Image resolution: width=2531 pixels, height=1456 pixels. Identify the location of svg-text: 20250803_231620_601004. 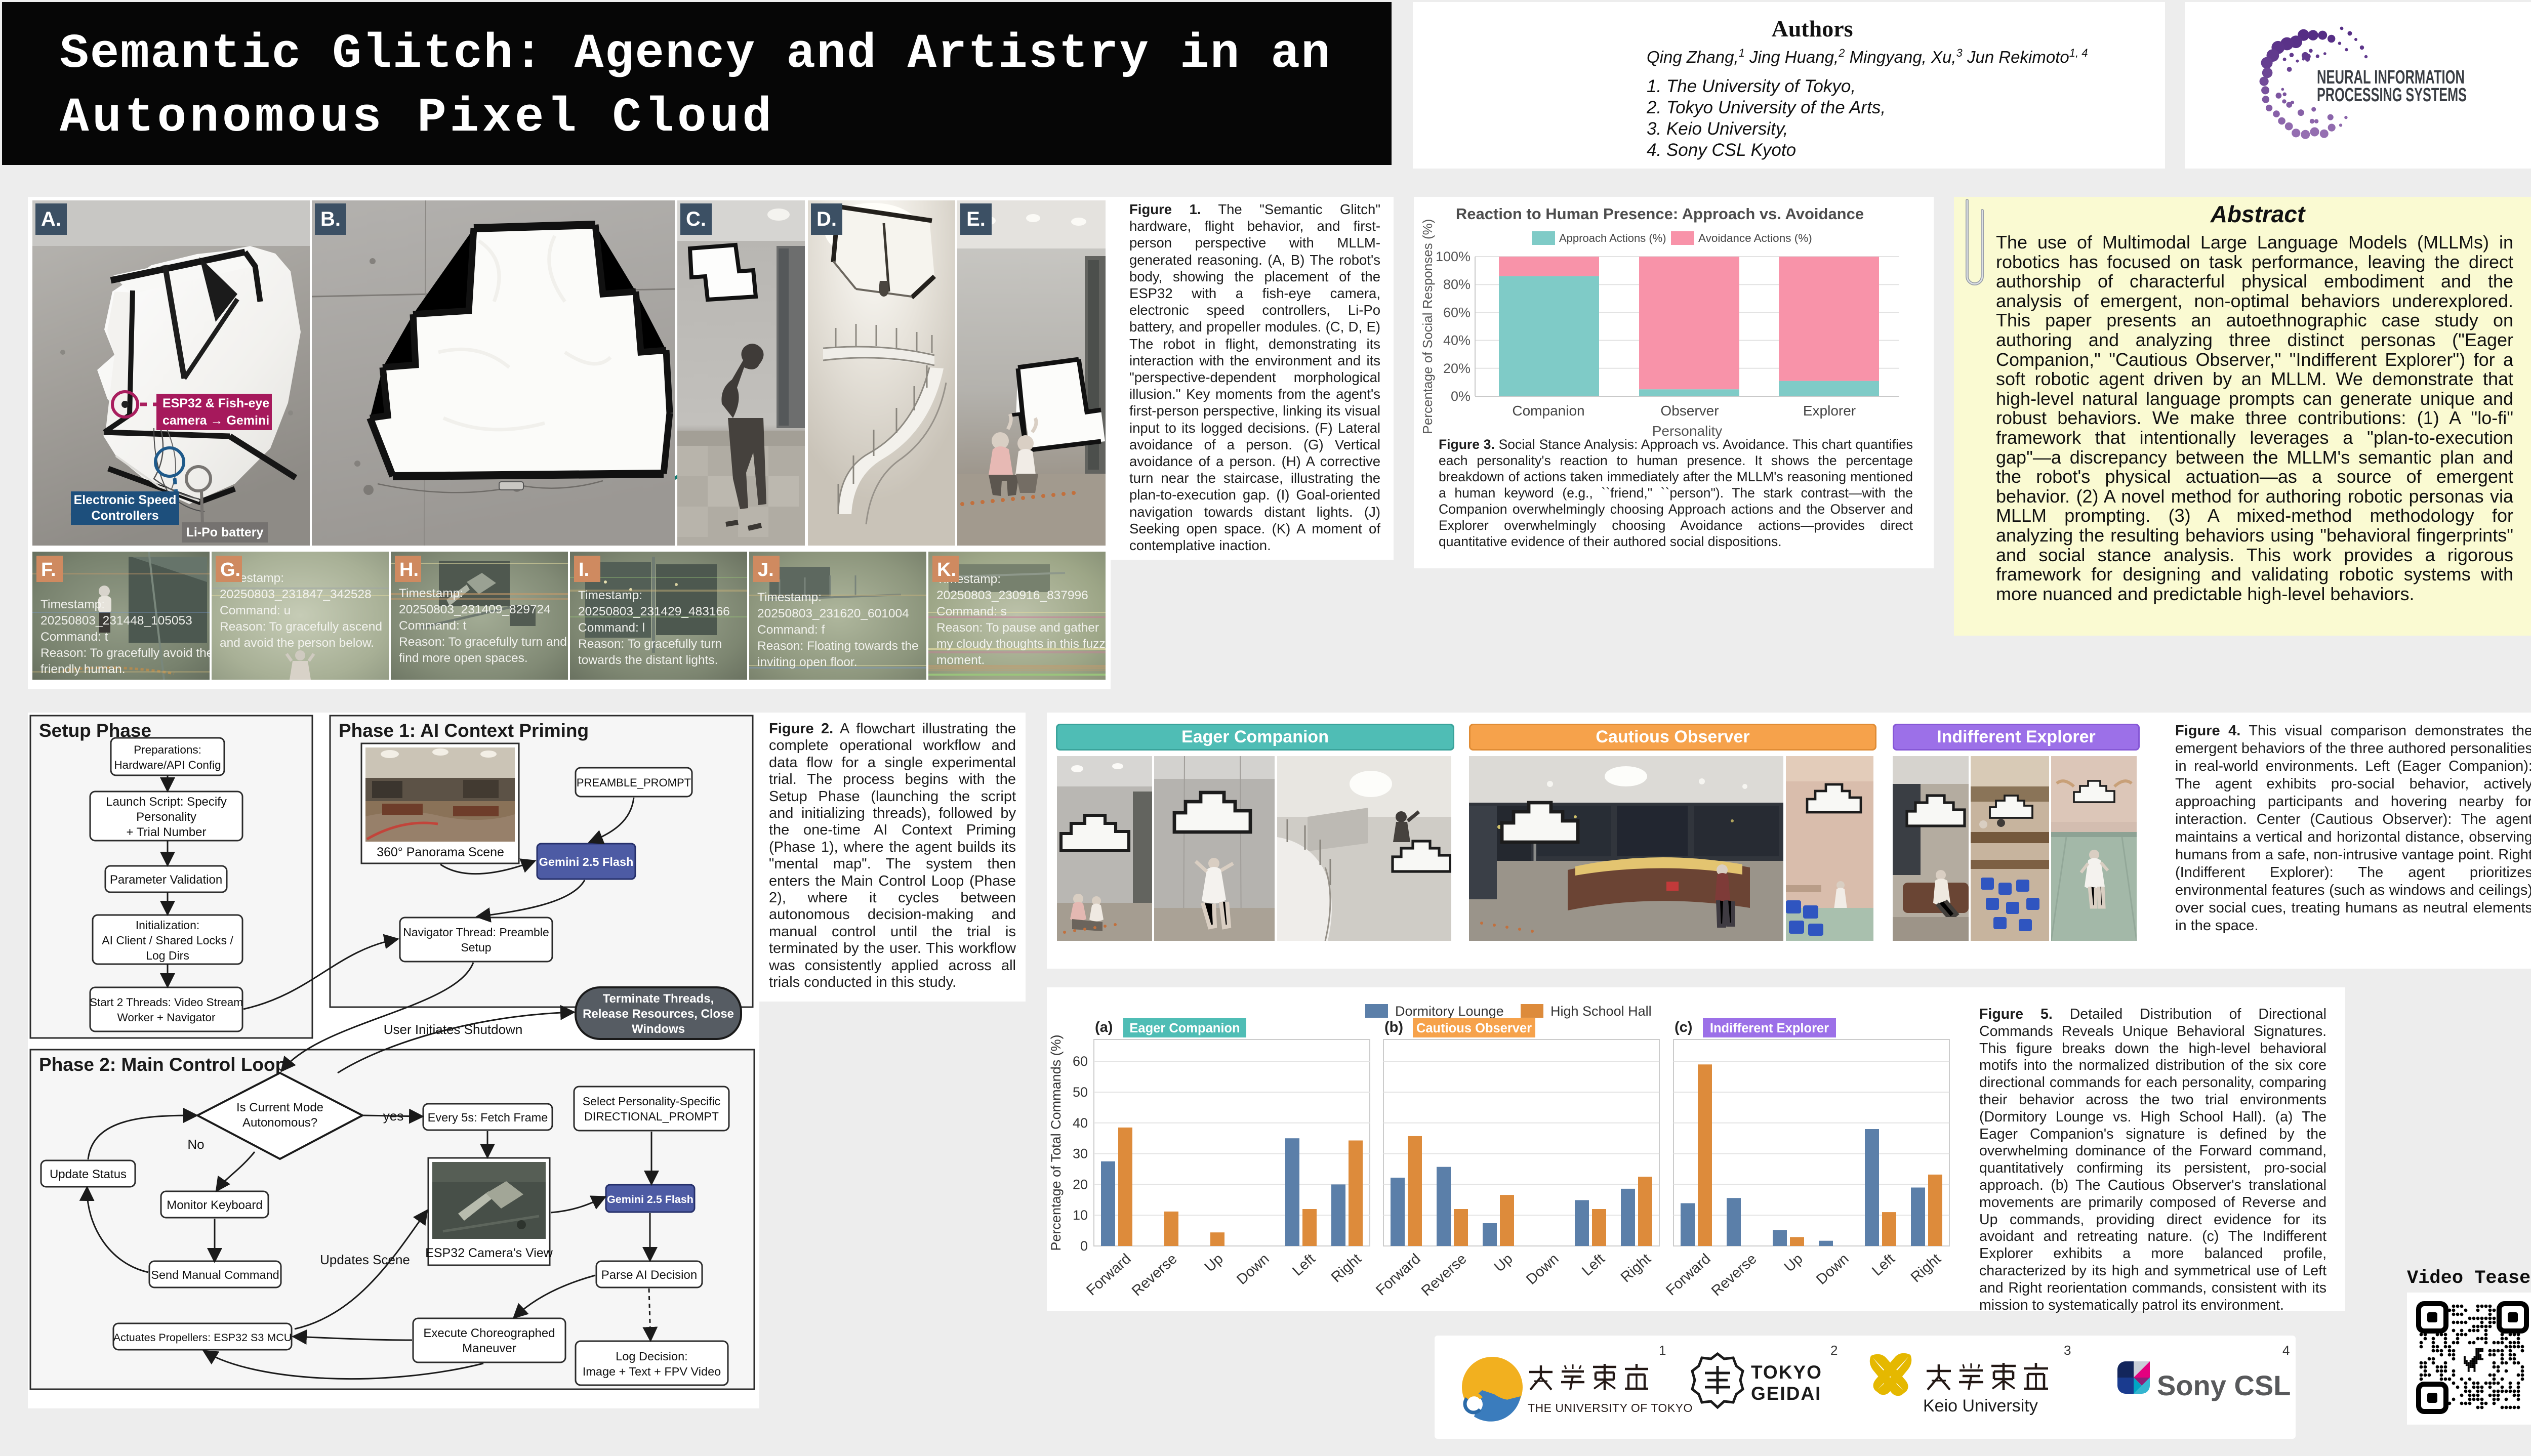
(833, 613).